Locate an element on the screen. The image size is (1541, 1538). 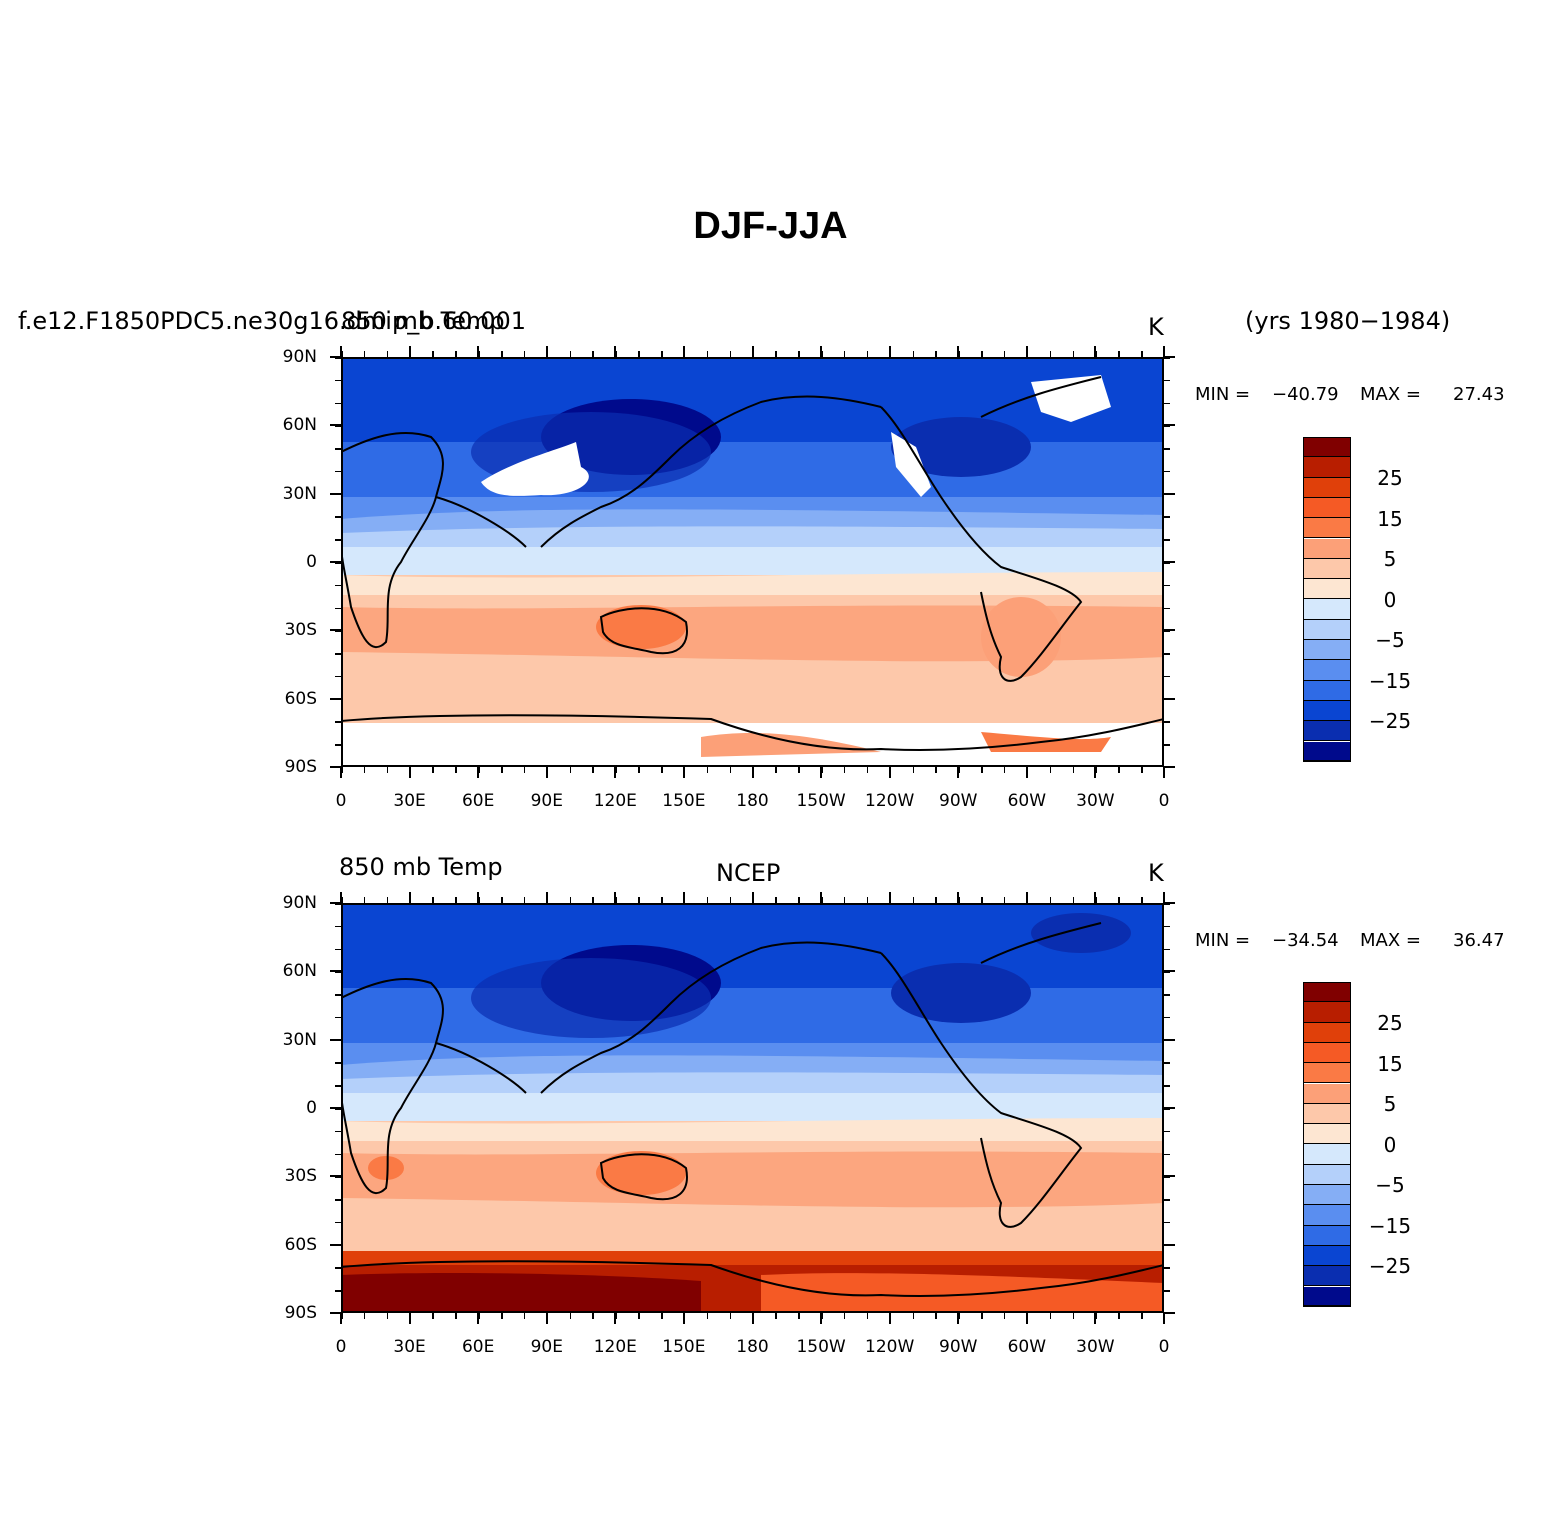
panel-1-max-value: 27.43 is located at coordinates (1479, 394).